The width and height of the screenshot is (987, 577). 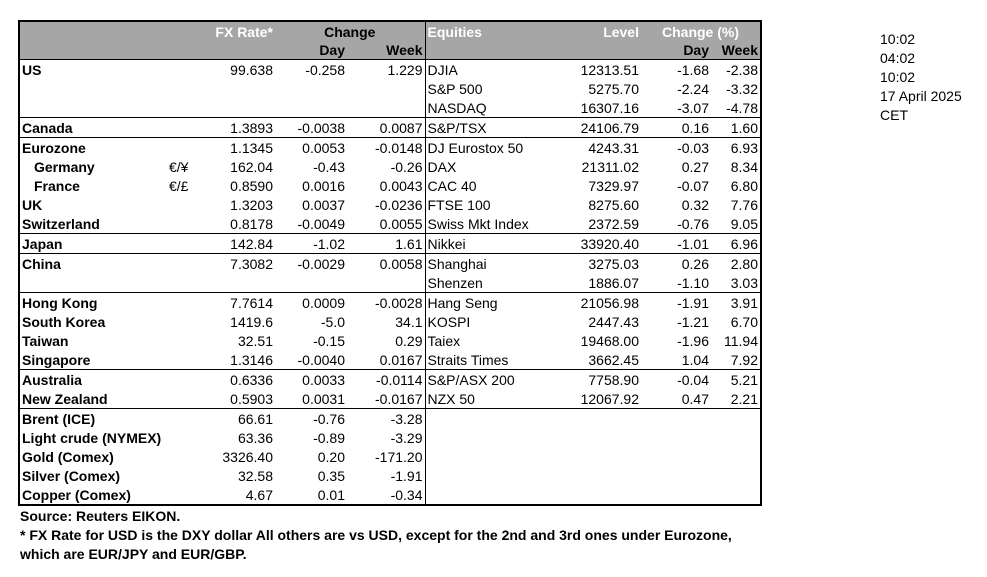 I want to click on header-day: Day, so click(x=311, y=50).